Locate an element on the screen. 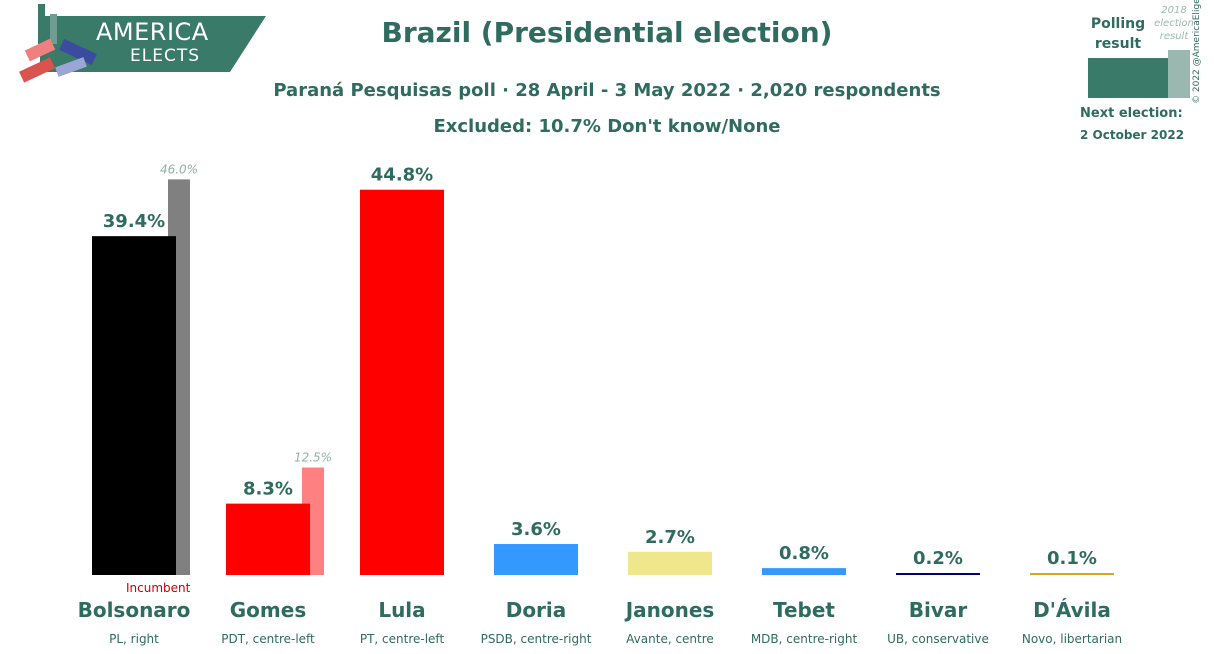 The height and width of the screenshot is (654, 1214). legend-previous-swatch is located at coordinates (1179, 74).